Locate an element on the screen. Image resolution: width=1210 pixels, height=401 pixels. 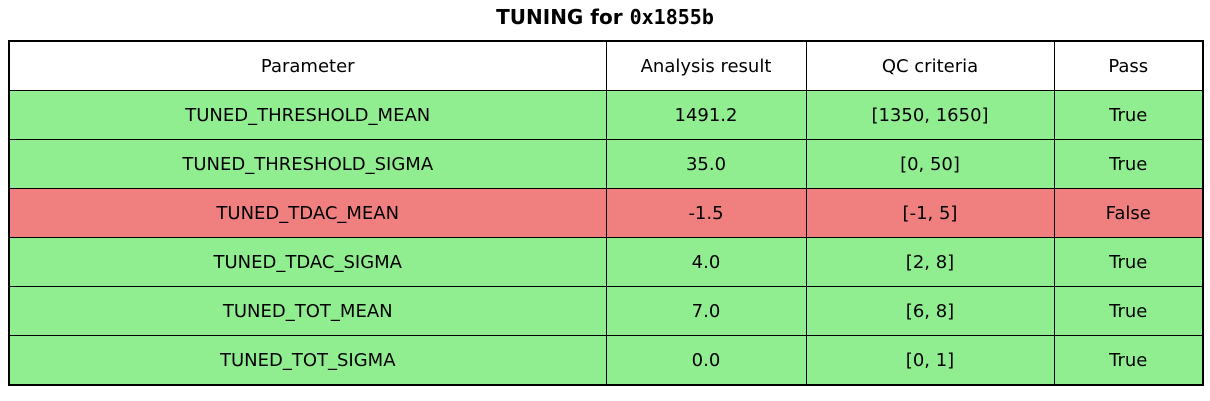
cell-analysis-result: 7.0 is located at coordinates (706, 311).